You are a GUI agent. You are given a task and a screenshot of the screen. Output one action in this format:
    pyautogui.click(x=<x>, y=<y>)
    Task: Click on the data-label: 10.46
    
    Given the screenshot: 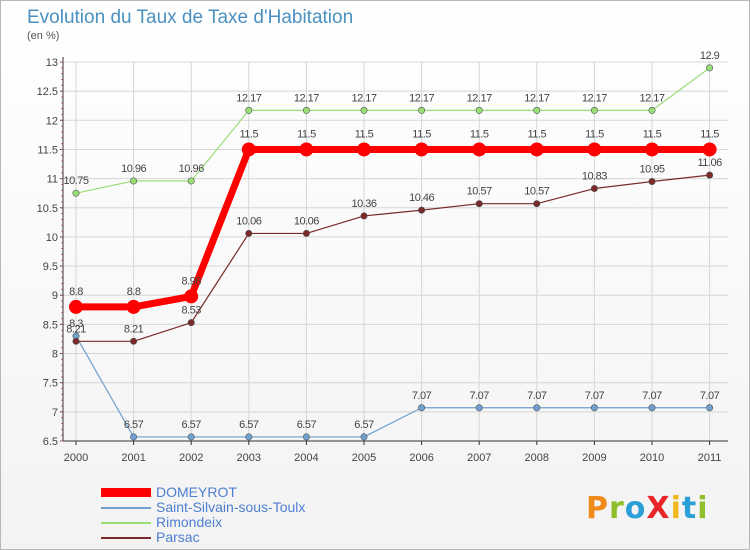 What is the action you would take?
    pyautogui.click(x=421, y=198)
    